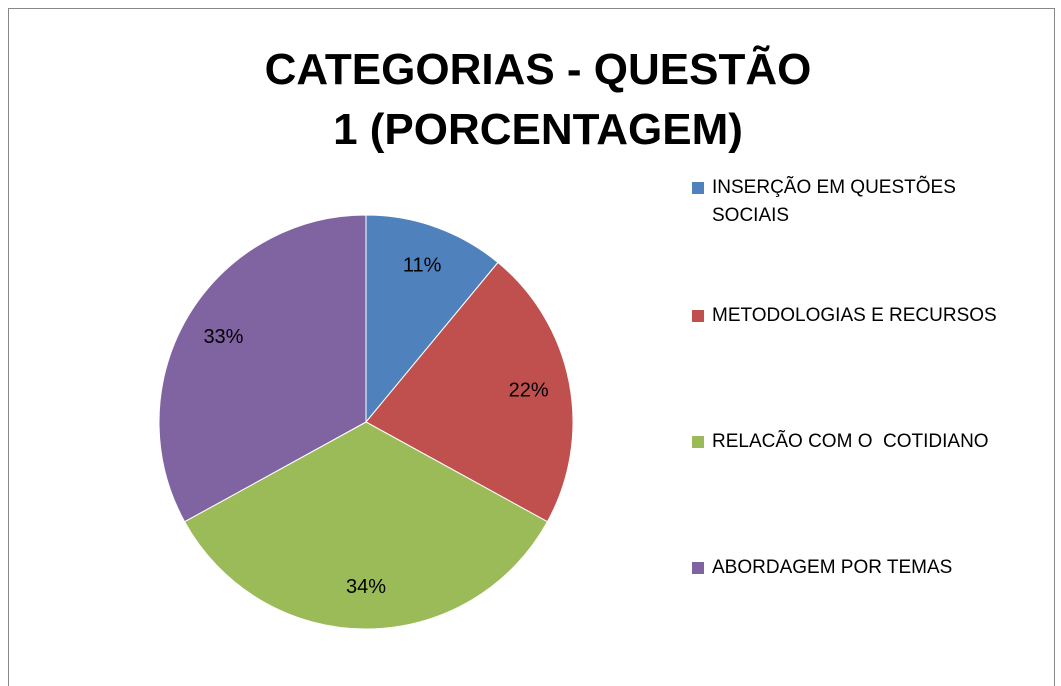 The width and height of the screenshot is (1061, 686). I want to click on legend-item: RELACÃO COM O COTIDIANO, so click(852, 442).